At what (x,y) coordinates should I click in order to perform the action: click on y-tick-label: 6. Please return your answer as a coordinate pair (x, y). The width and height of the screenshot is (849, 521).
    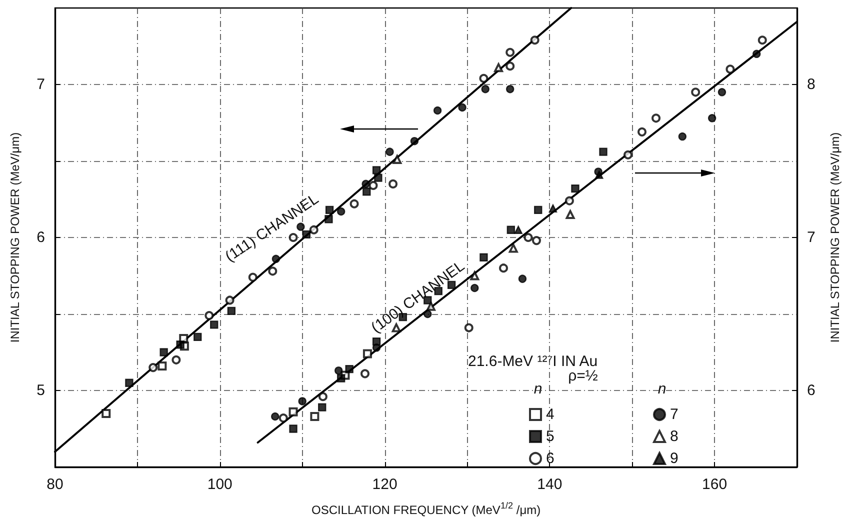
    Looking at the image, I should click on (40, 237).